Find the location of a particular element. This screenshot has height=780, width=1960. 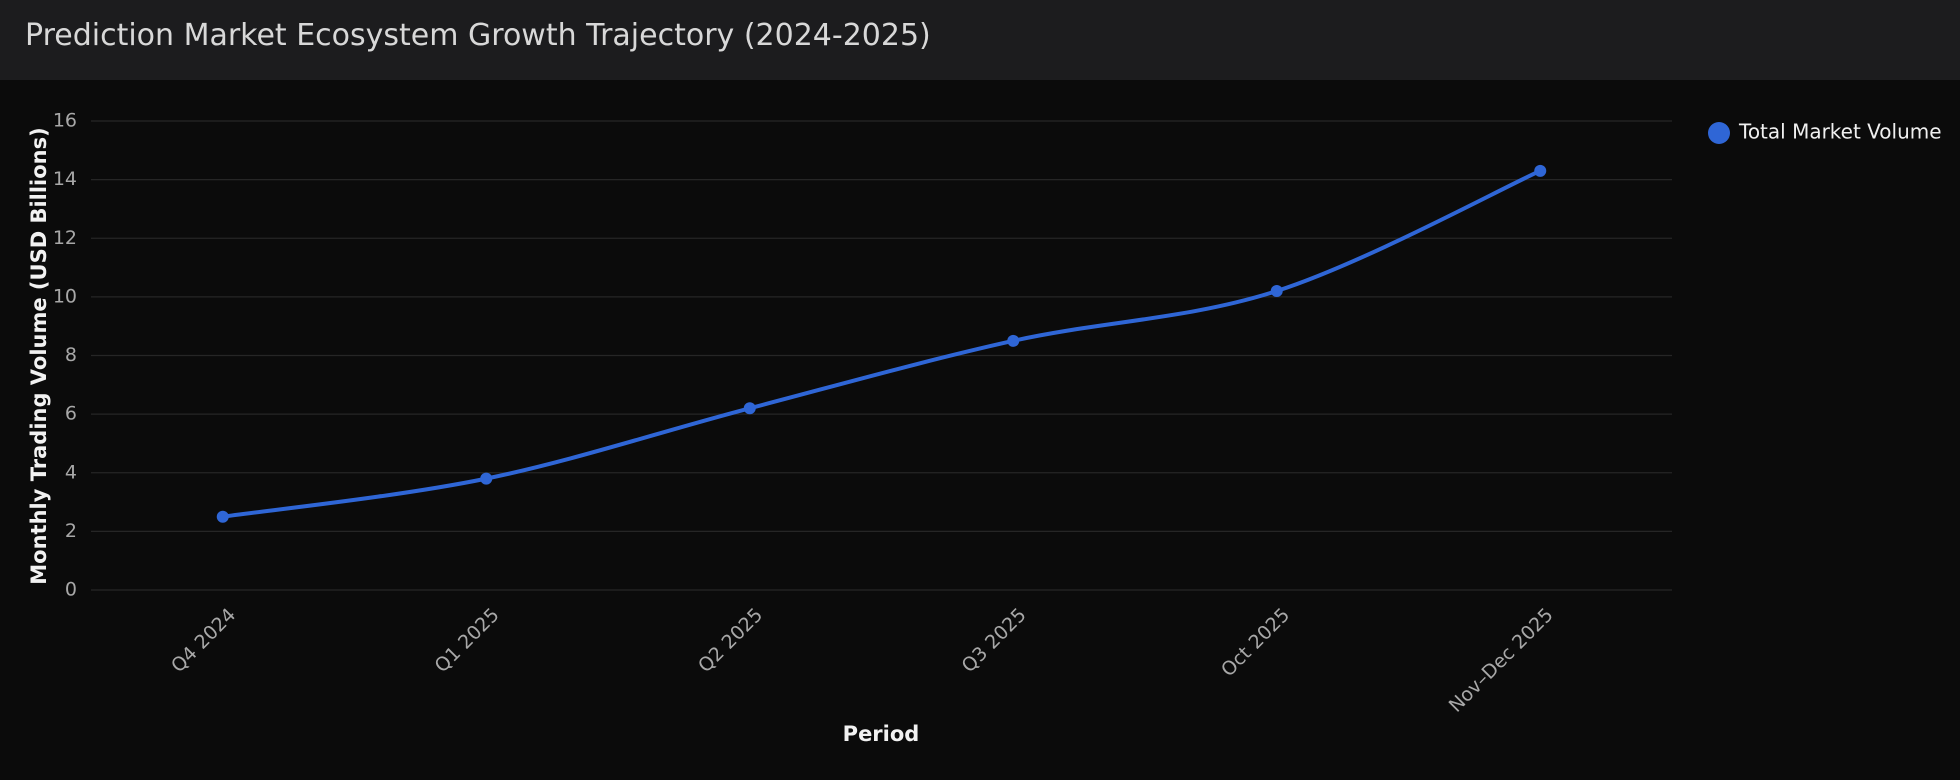

y-tick-label: 6 is located at coordinates (71, 414).